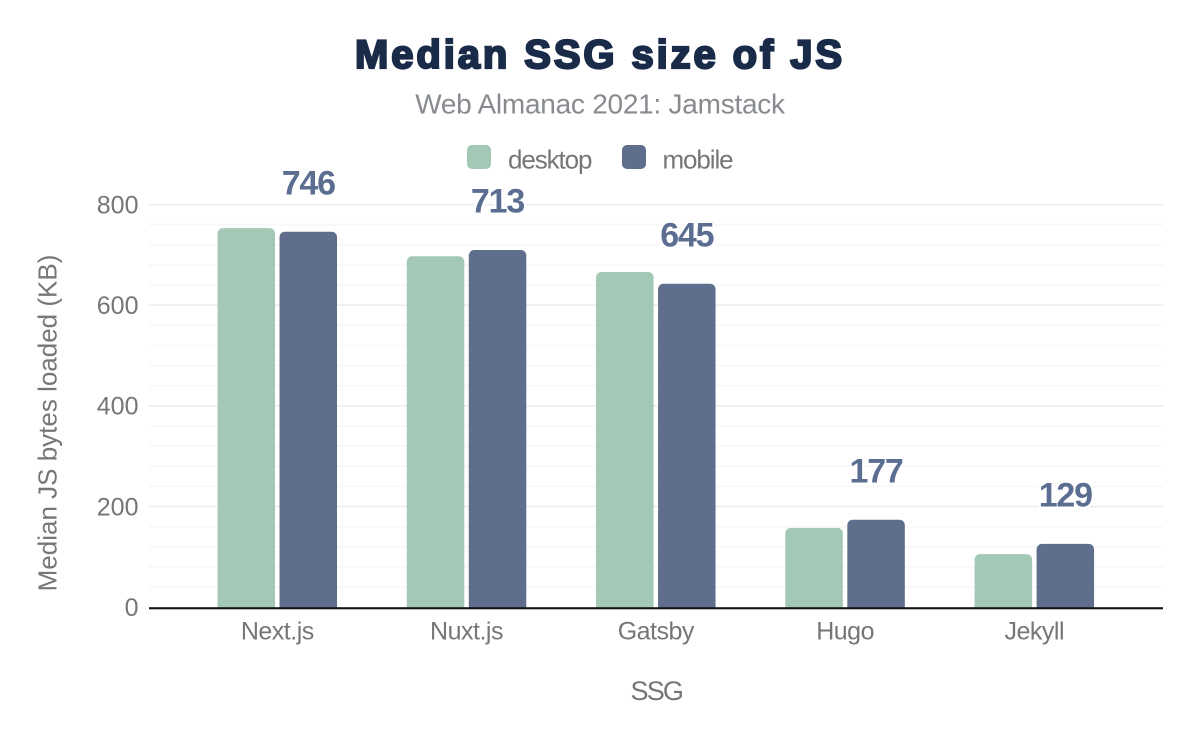 This screenshot has width=1200, height=742. Describe the element at coordinates (845, 632) in the screenshot. I see `svg-text: Hugo` at that location.